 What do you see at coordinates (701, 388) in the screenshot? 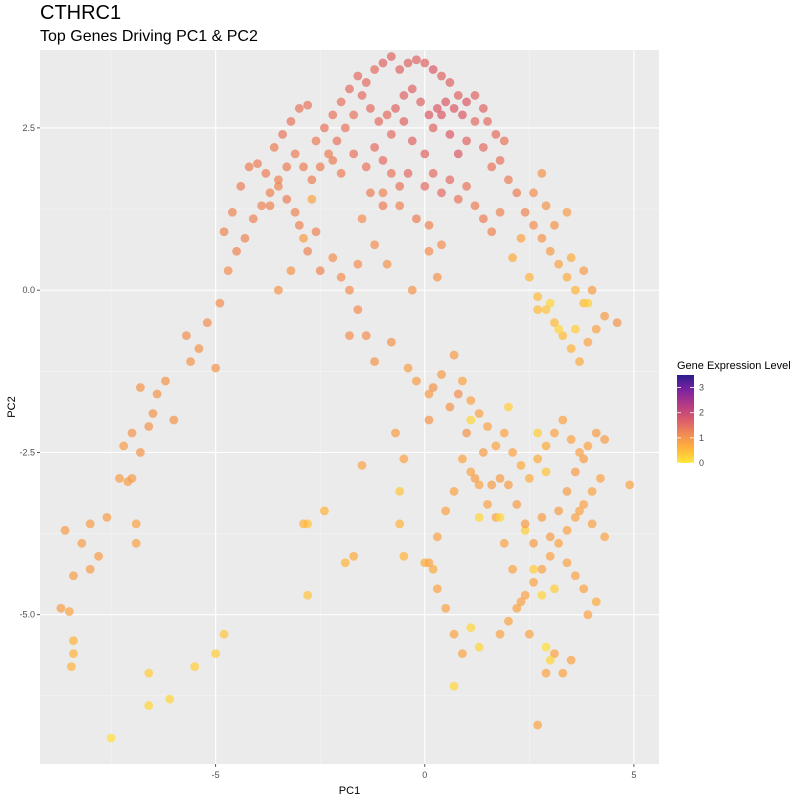
I see `legend-tick-label: 3` at bounding box center [701, 388].